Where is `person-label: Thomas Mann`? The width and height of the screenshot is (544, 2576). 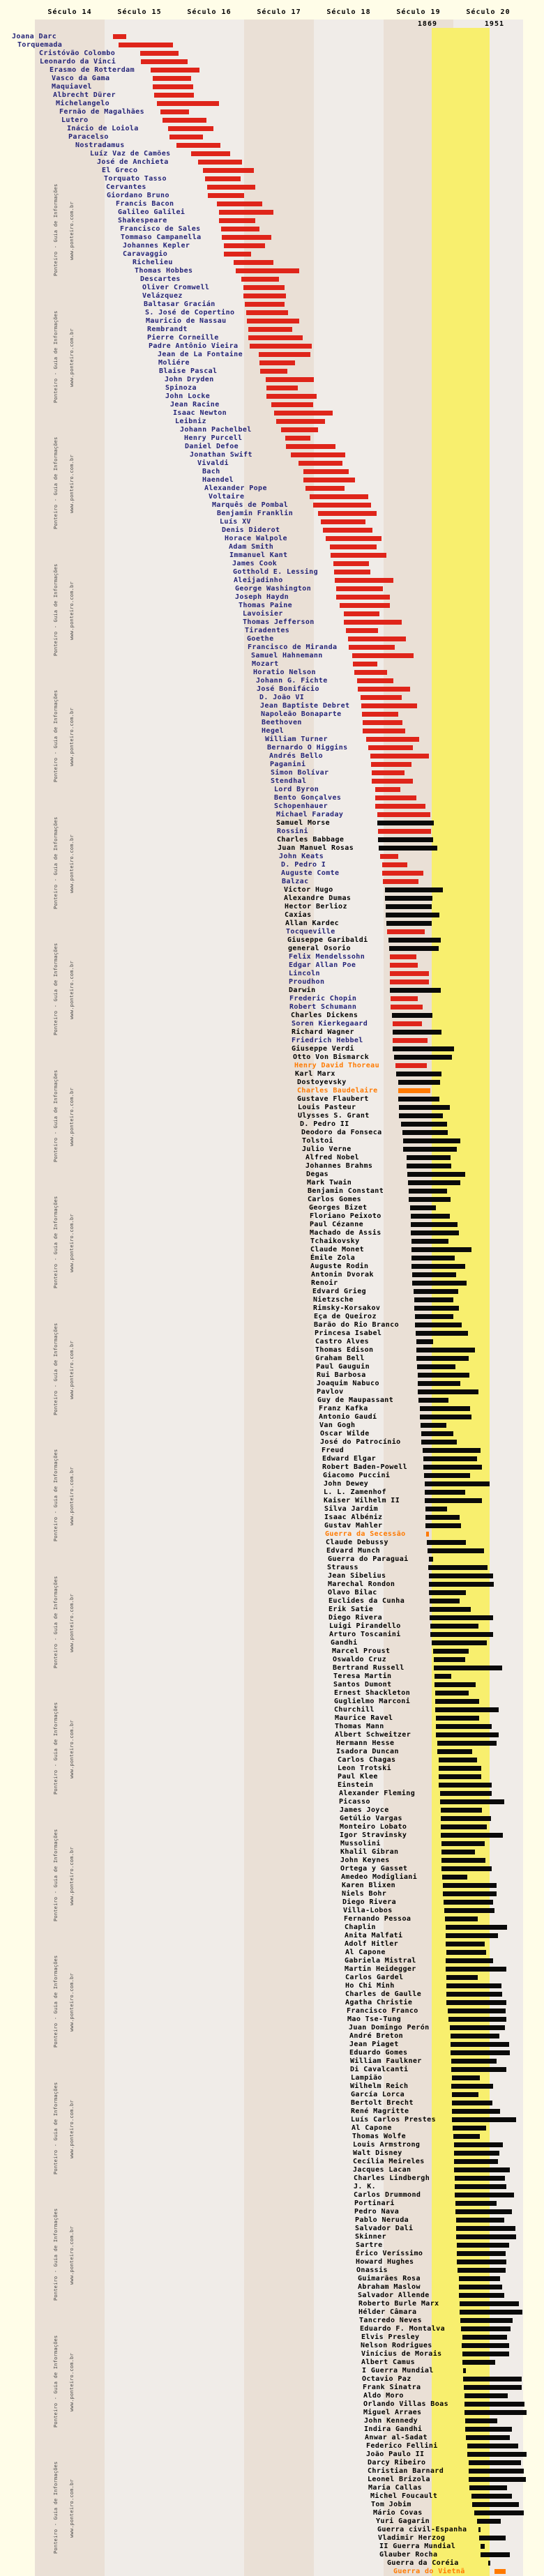 person-label: Thomas Mann is located at coordinates (359, 1727).